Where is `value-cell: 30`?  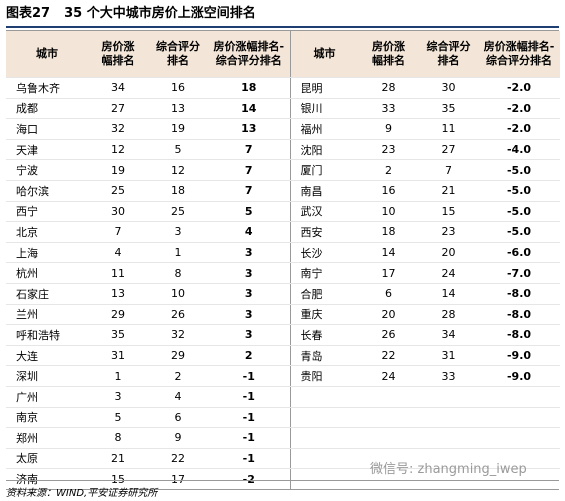
value-cell: 30 is located at coordinates (118, 211).